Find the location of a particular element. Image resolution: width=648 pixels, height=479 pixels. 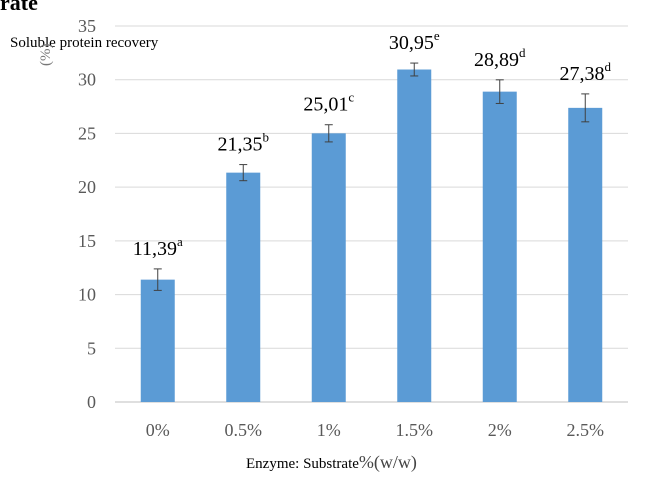

x-tick-label: 1% is located at coordinates (329, 430).